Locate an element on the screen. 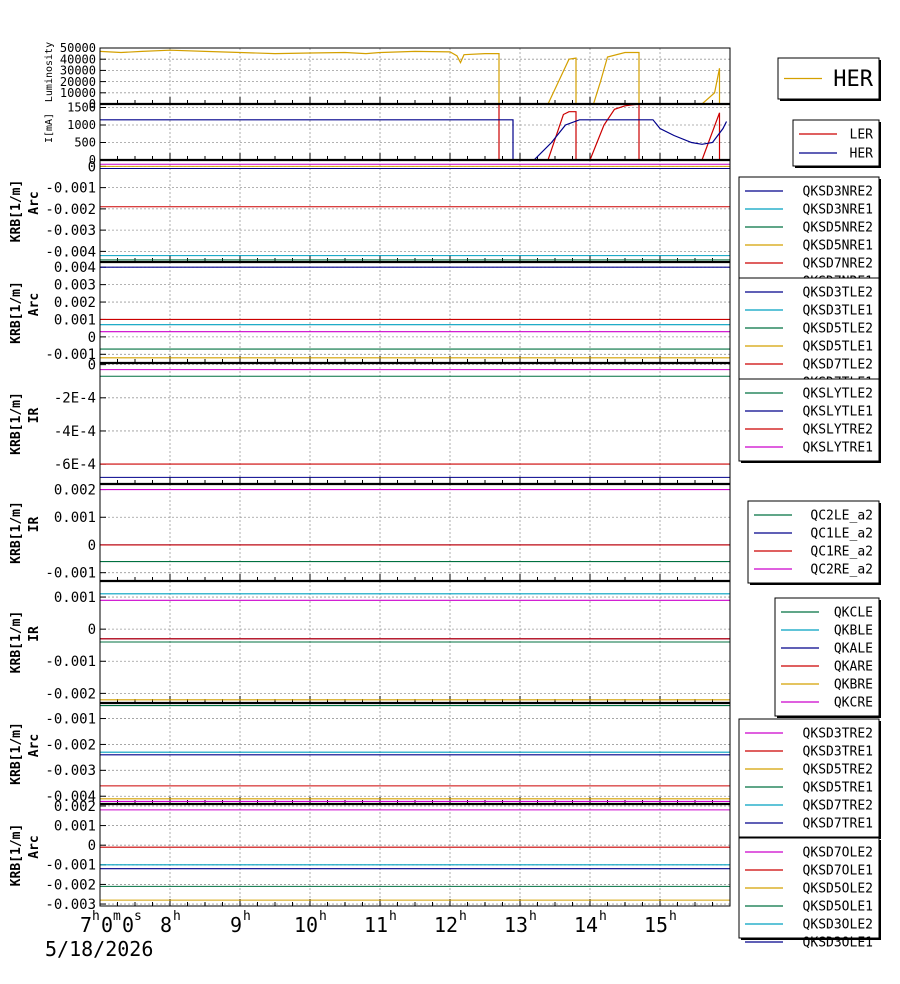 The width and height of the screenshot is (900, 984). x-tick-label: 15 is located at coordinates (656, 925).